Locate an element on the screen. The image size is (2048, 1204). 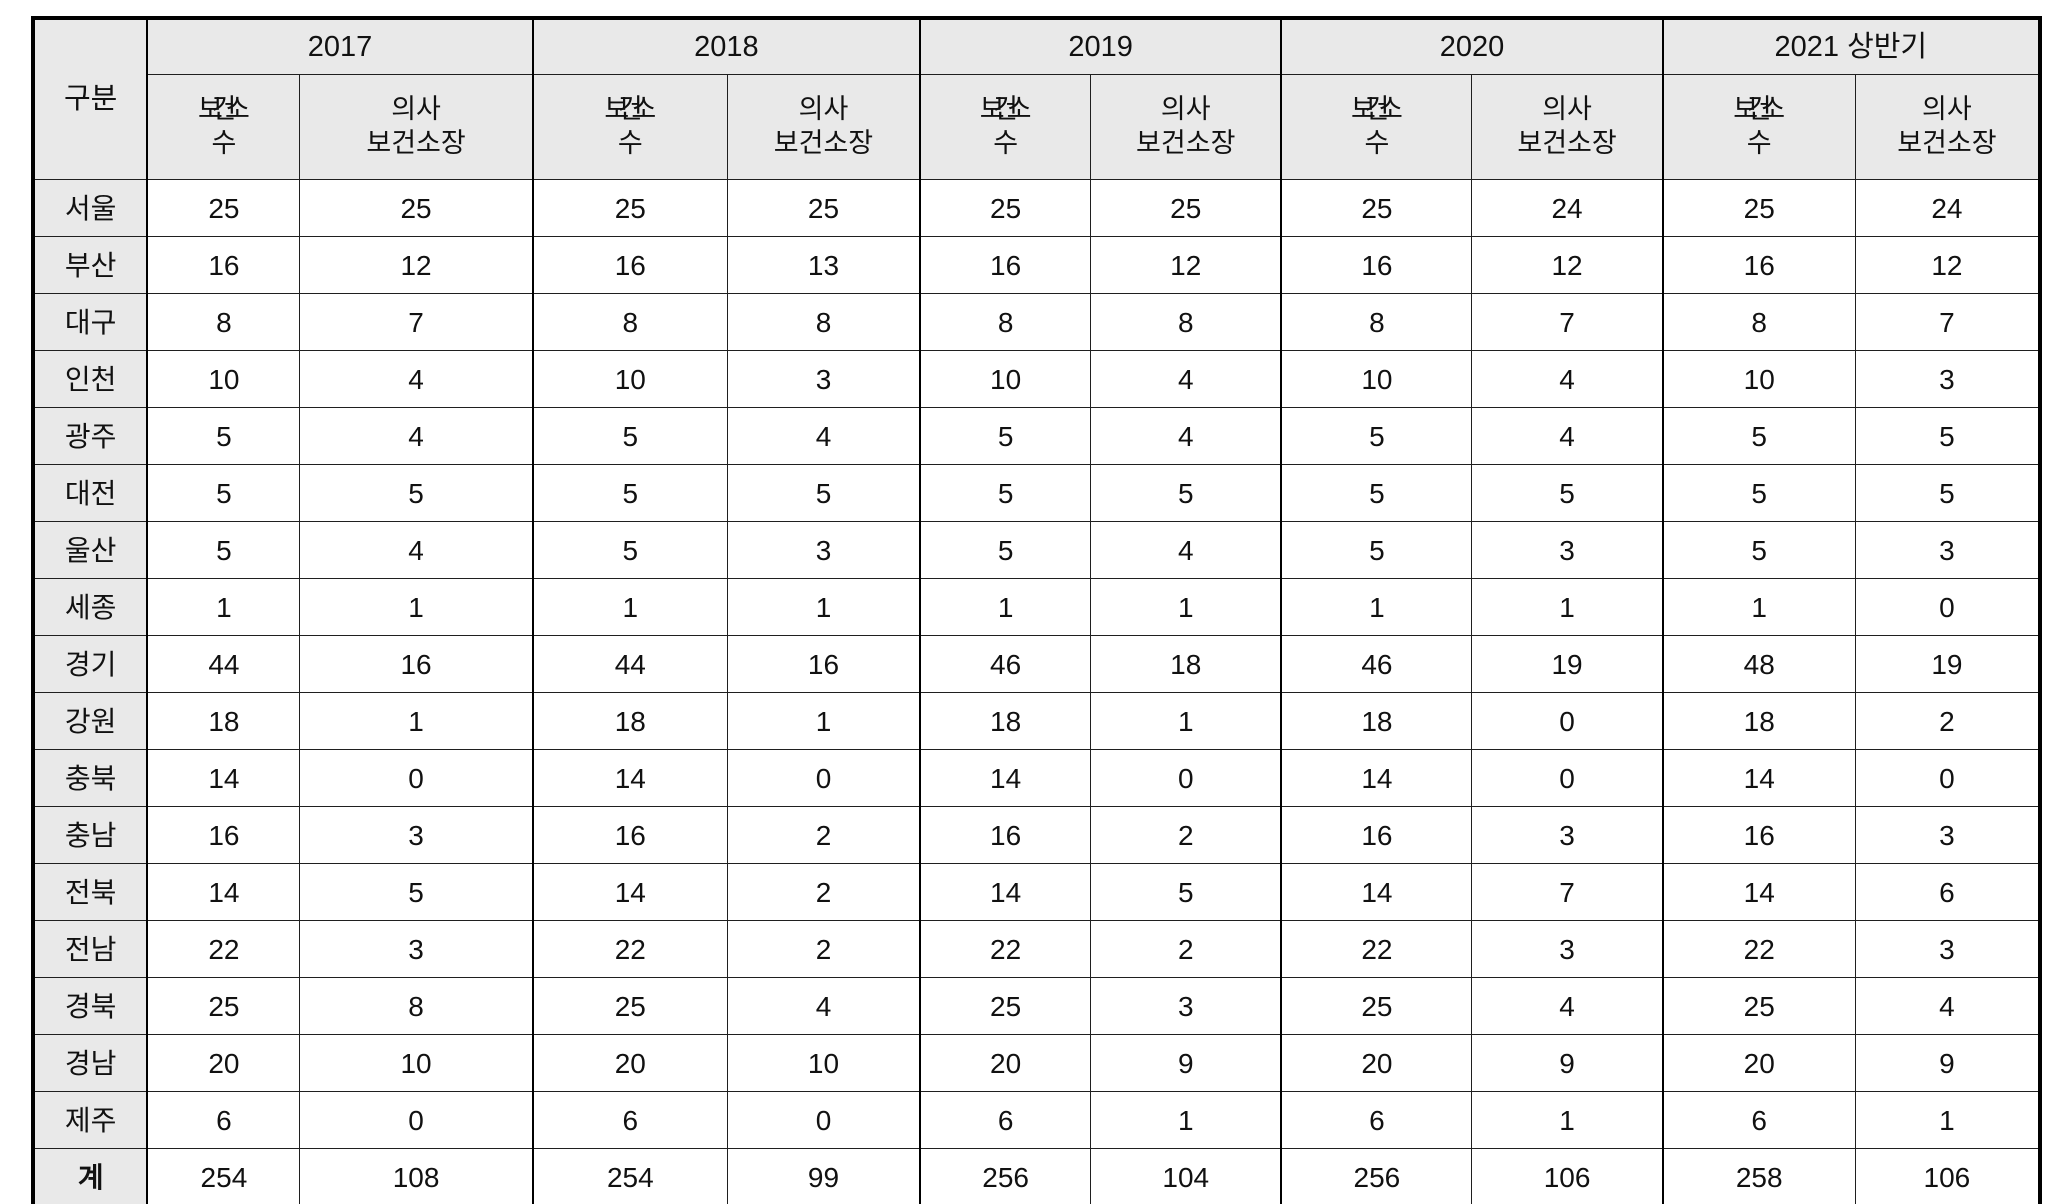
year-header-2020: 2020 is located at coordinates (1472, 46).